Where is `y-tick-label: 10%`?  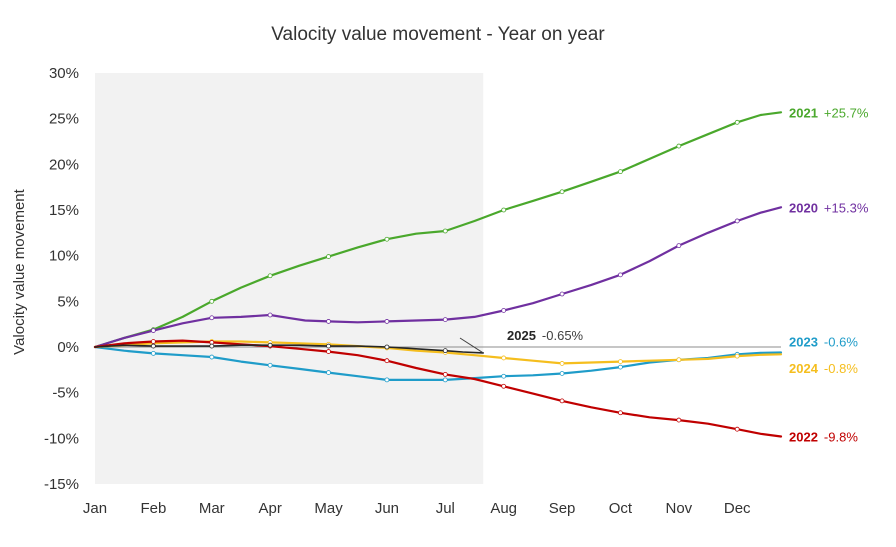
y-tick-label: 10% is located at coordinates (64, 256).